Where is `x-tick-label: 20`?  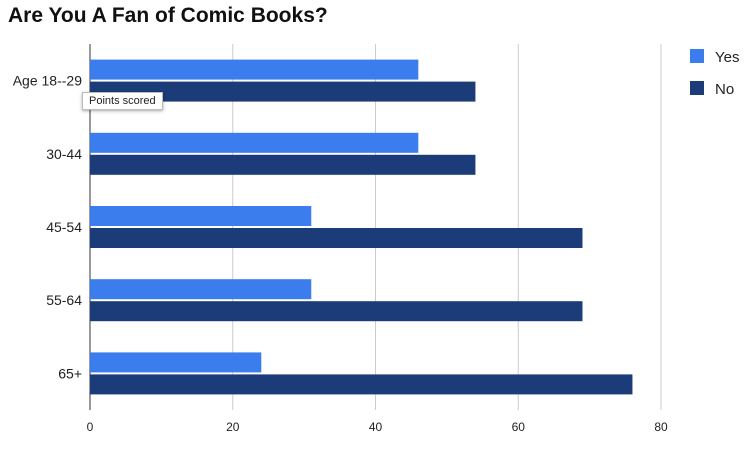
x-tick-label: 20 is located at coordinates (233, 427).